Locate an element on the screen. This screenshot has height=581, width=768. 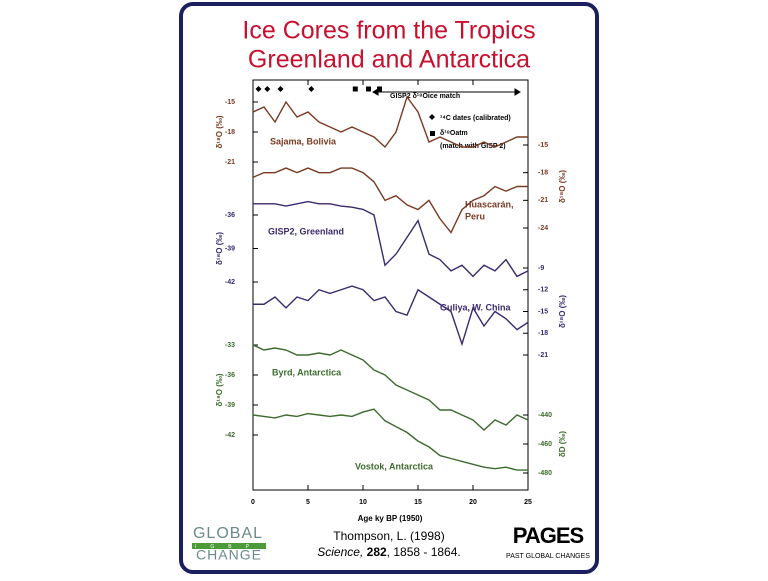
y-tick-label: -33 is located at coordinates (230, 345).